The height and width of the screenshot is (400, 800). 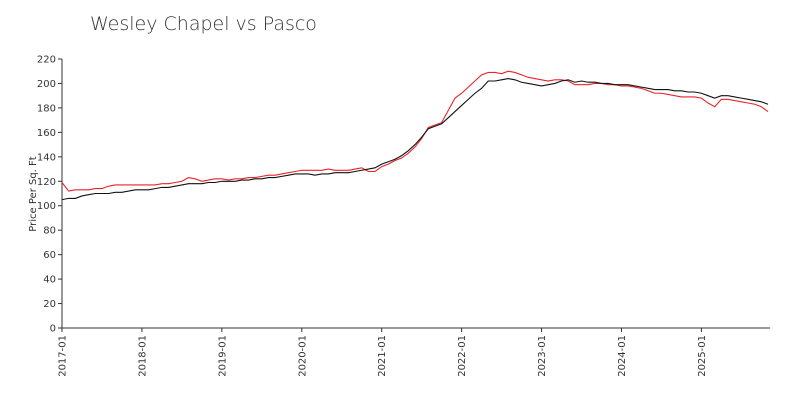 I want to click on x-tick-label: 2020-01, so click(x=302, y=356).